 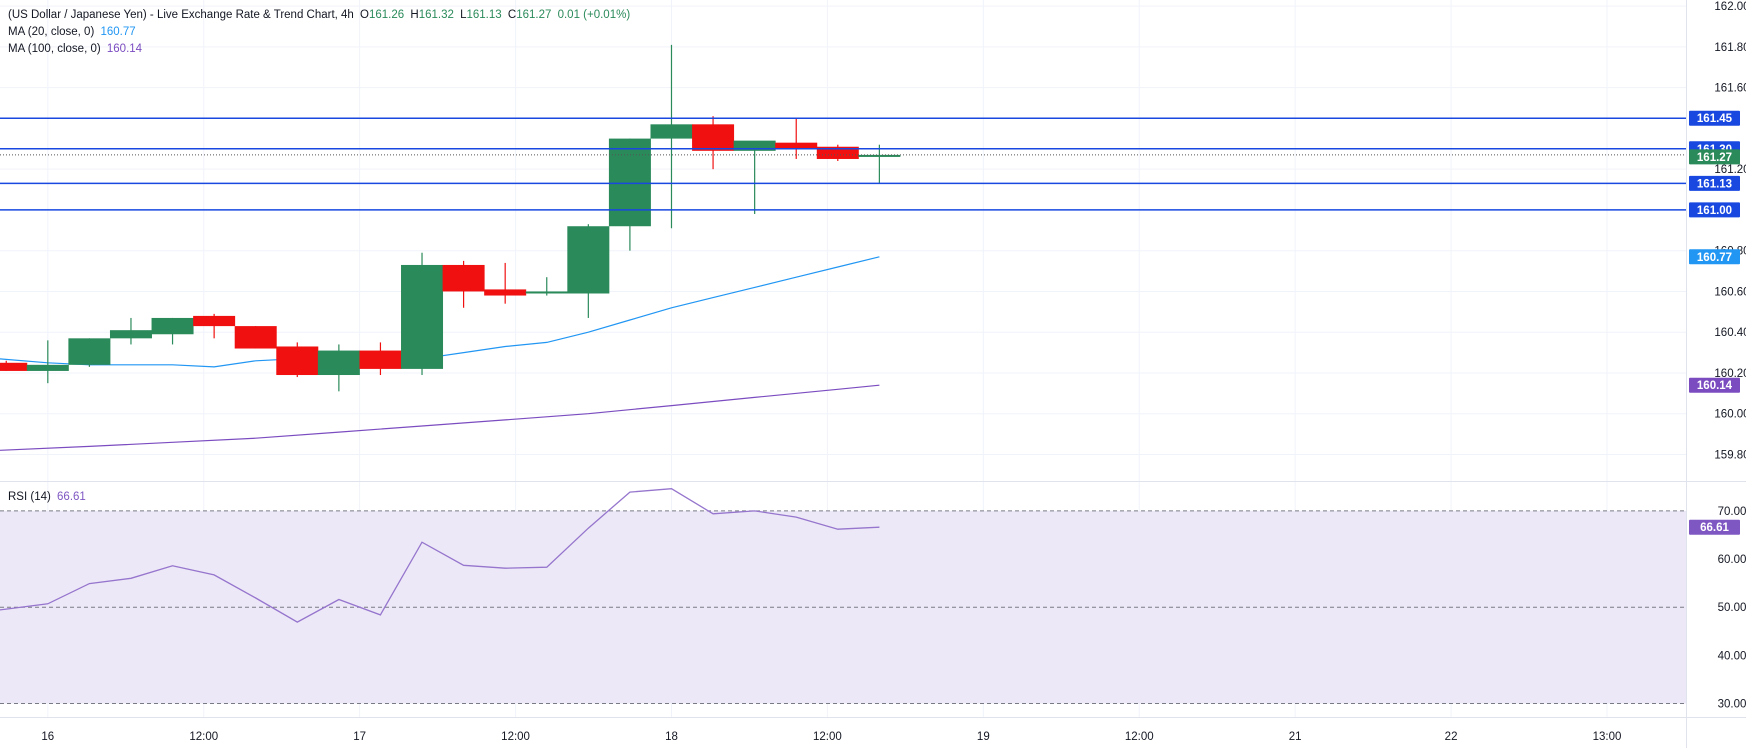 I want to click on ma100-label: MA (100, close, 0), so click(x=54, y=49).